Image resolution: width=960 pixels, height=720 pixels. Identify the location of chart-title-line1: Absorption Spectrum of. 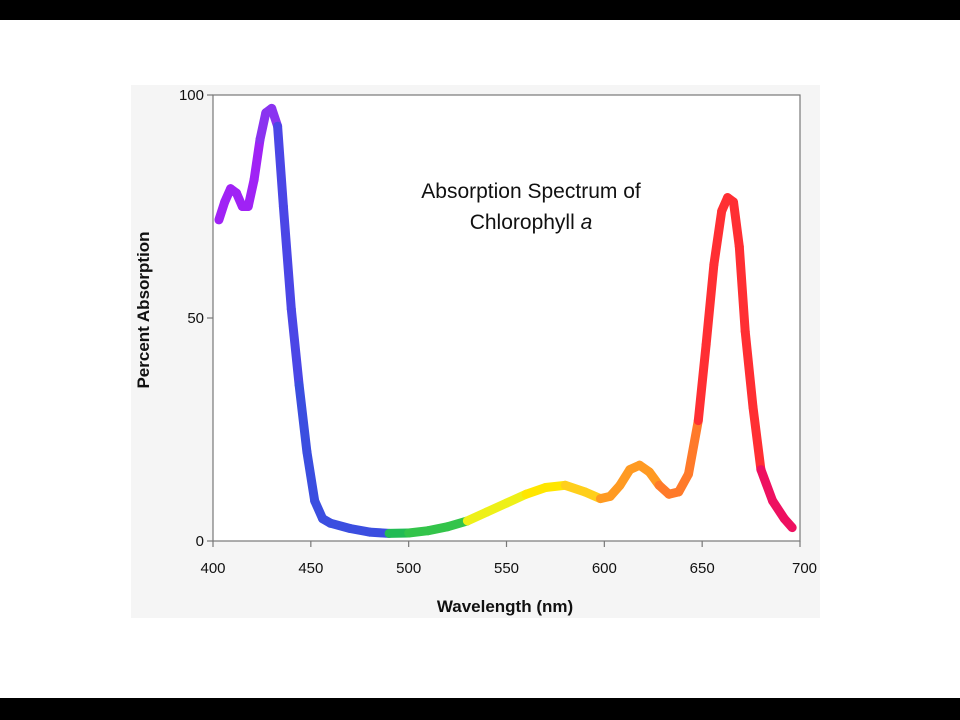
(531, 191).